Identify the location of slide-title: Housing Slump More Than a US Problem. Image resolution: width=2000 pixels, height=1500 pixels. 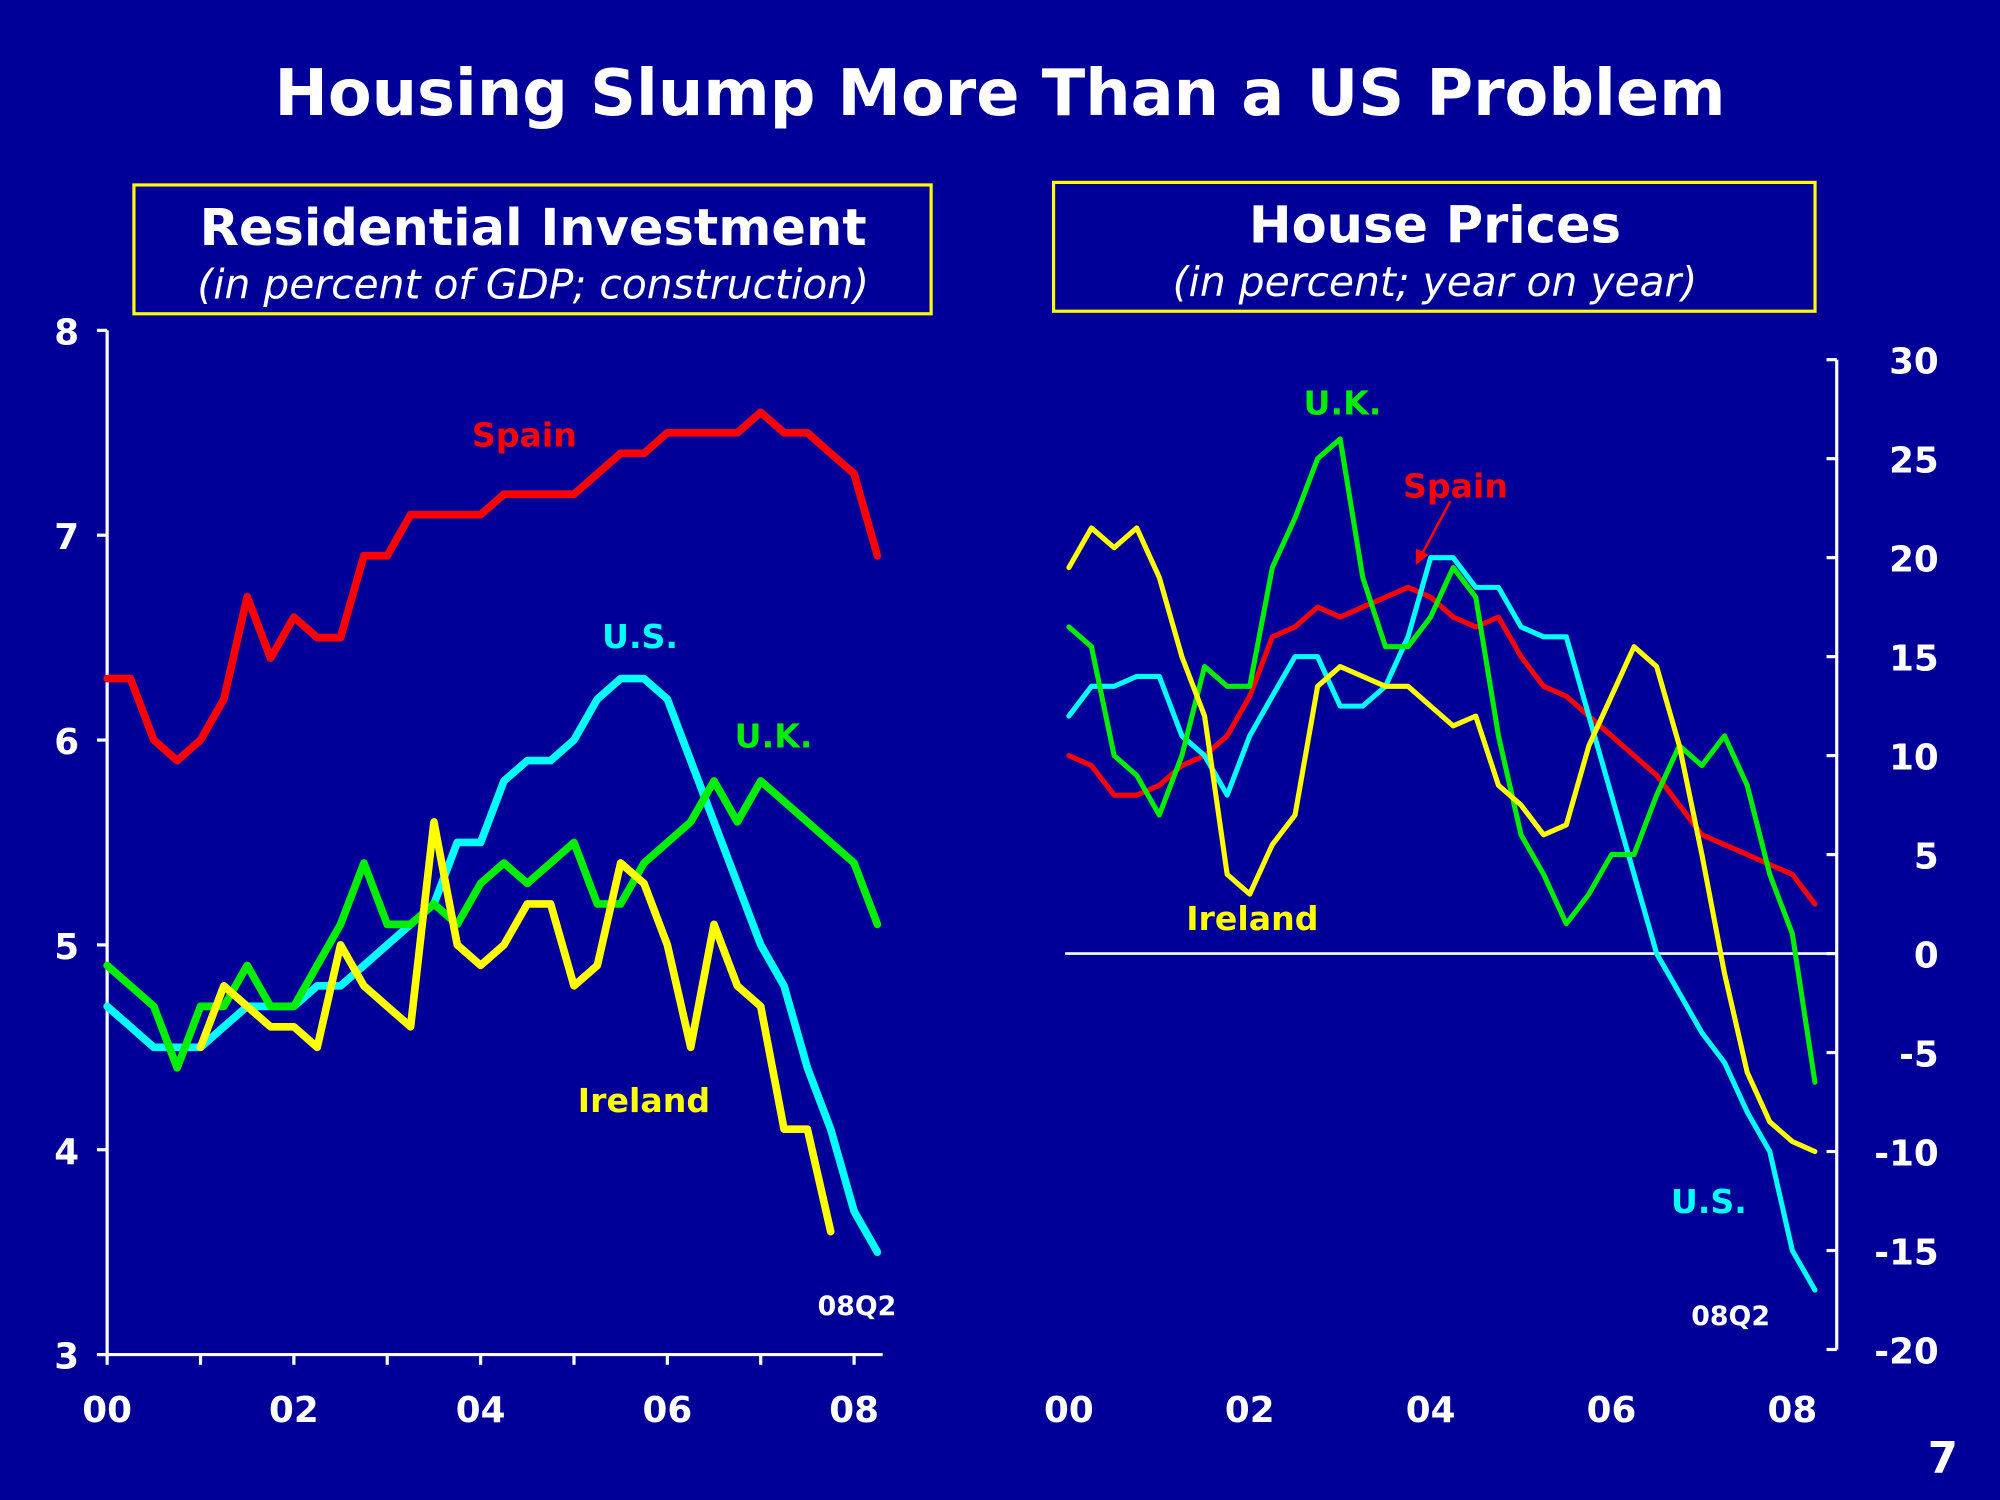
(999, 94).